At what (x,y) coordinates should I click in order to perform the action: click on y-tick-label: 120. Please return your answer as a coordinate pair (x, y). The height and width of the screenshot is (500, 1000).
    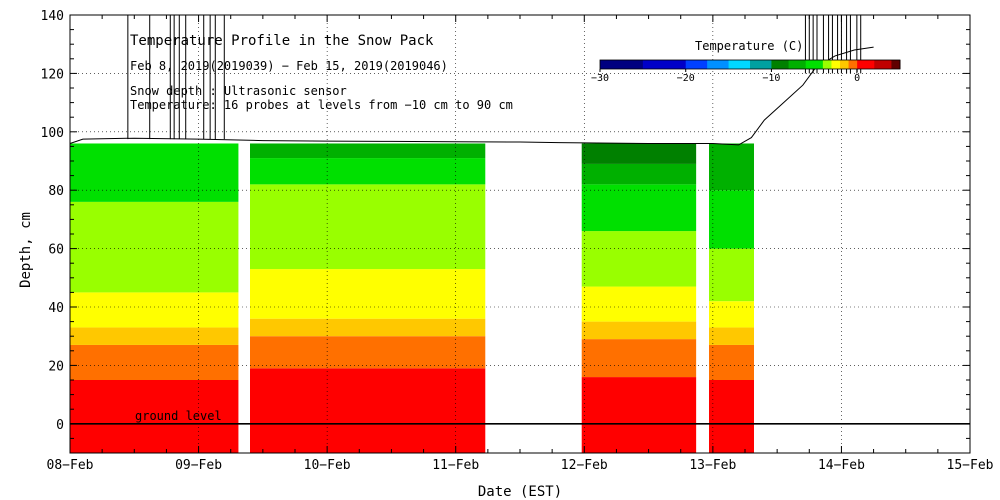
    Looking at the image, I should click on (52, 74).